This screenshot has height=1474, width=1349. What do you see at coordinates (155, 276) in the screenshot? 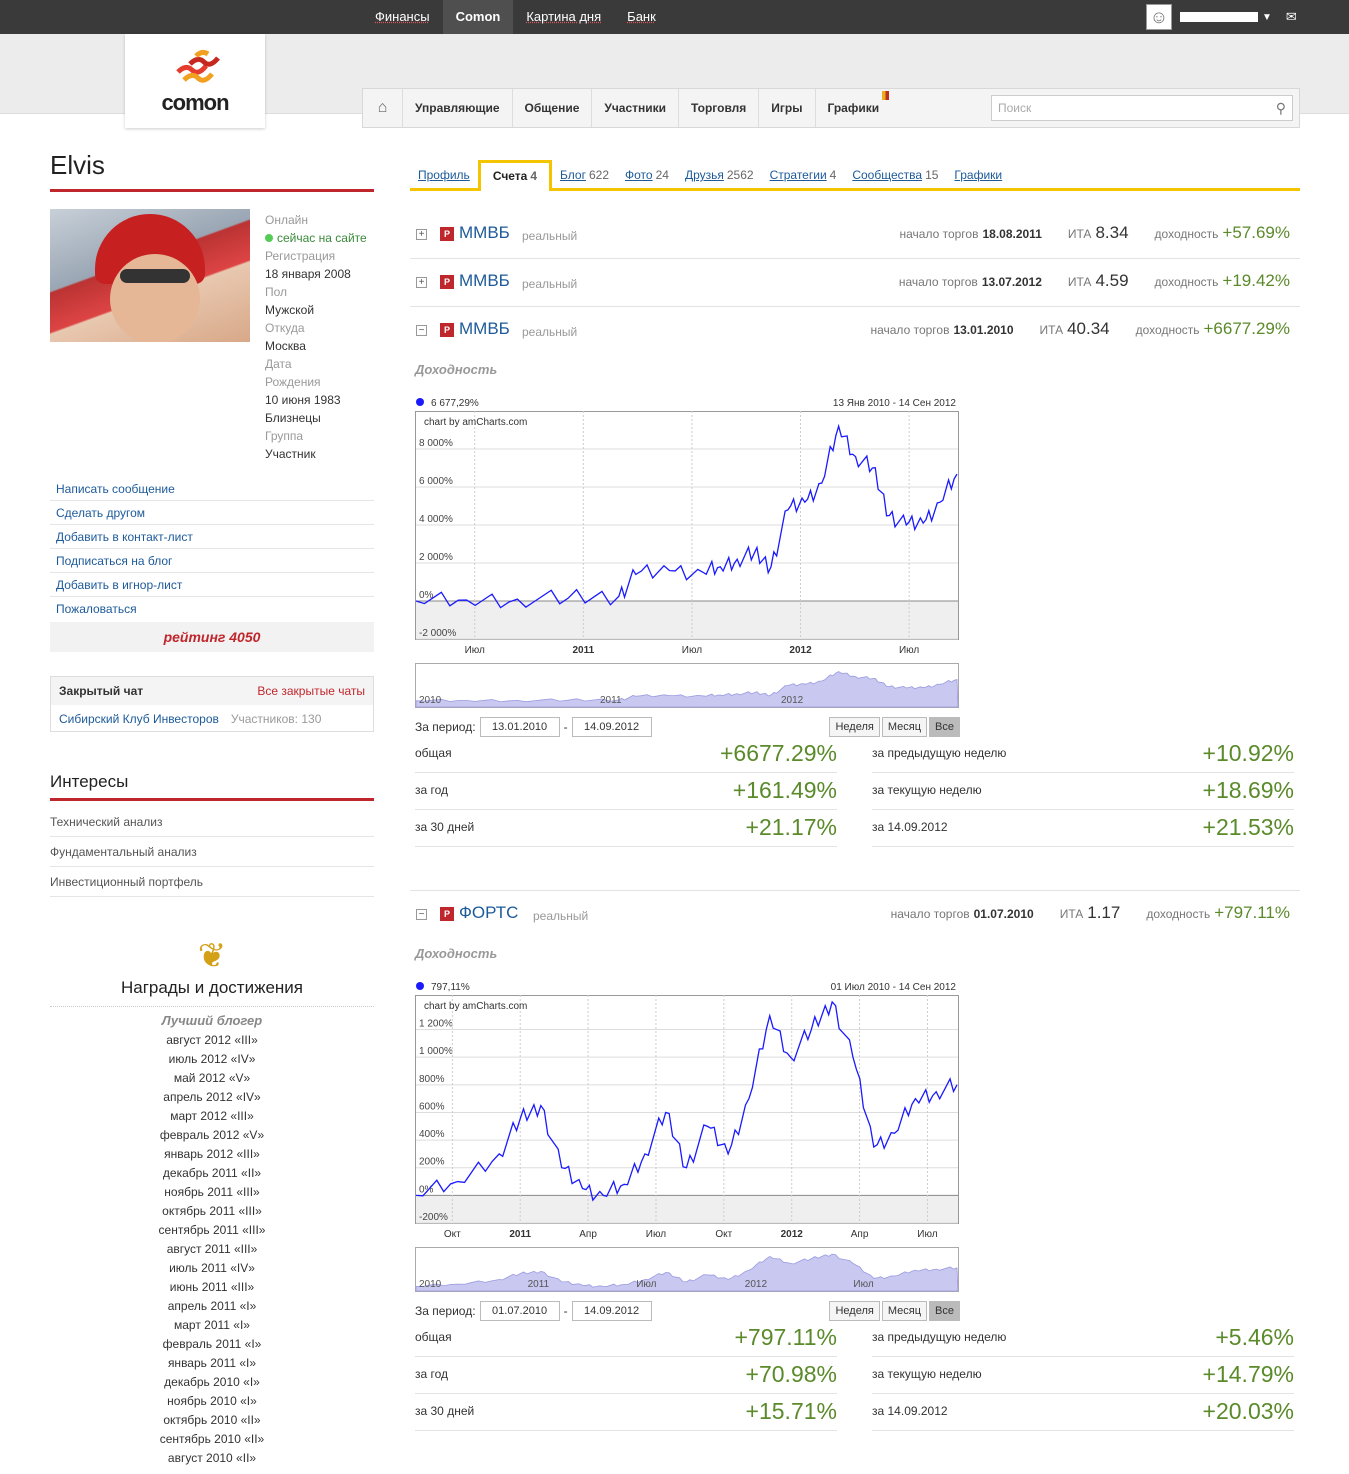
I see `avatar-glasses` at bounding box center [155, 276].